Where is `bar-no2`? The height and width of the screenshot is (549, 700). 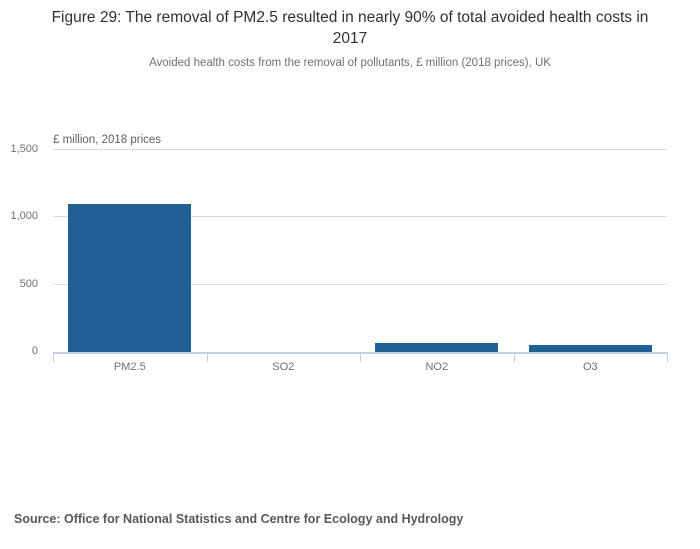
bar-no2 is located at coordinates (437, 347).